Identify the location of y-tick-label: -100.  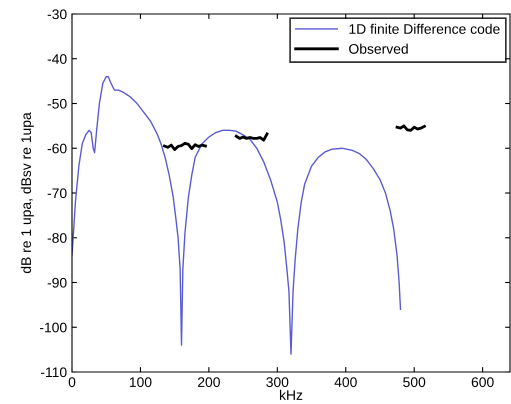
(53, 327).